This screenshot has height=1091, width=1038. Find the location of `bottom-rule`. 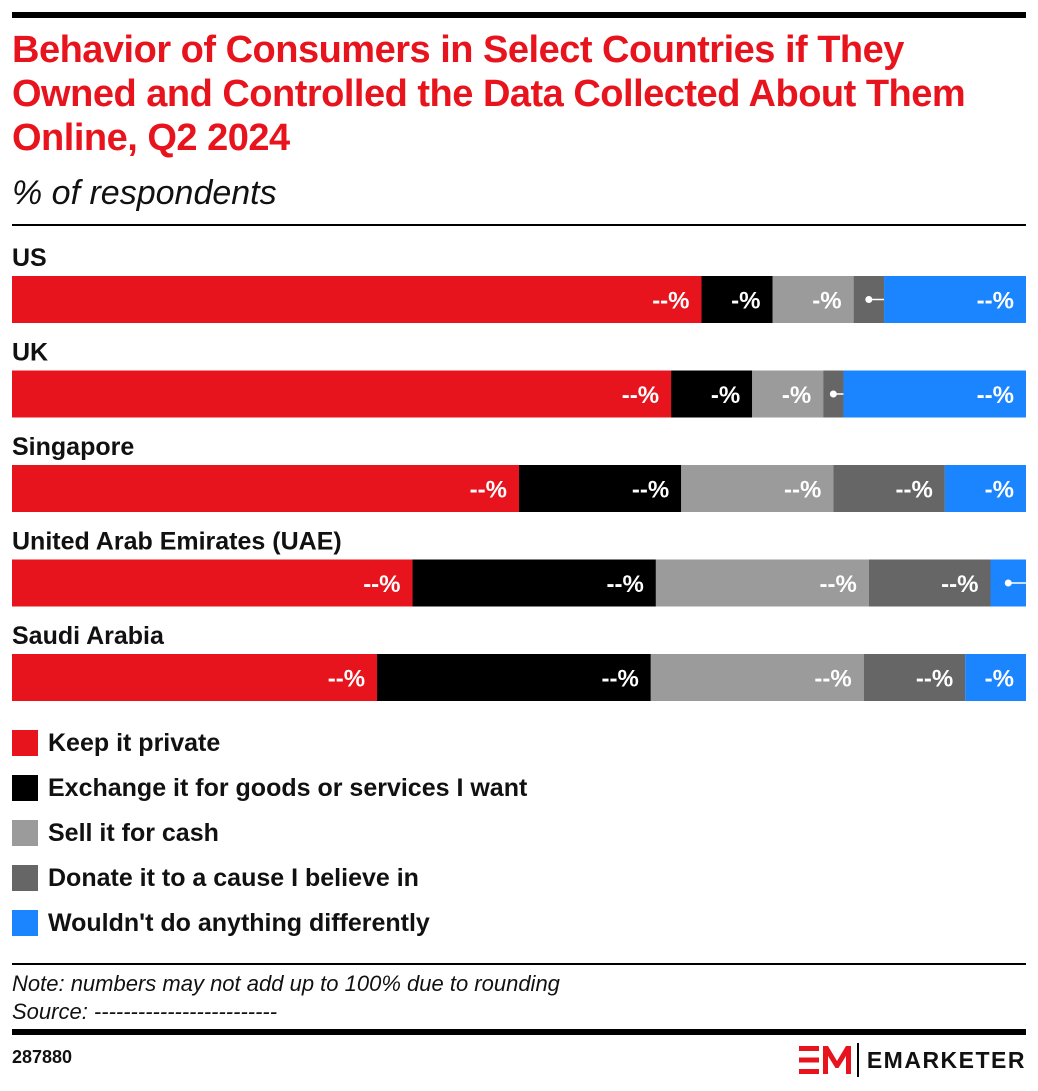

bottom-rule is located at coordinates (519, 1032).